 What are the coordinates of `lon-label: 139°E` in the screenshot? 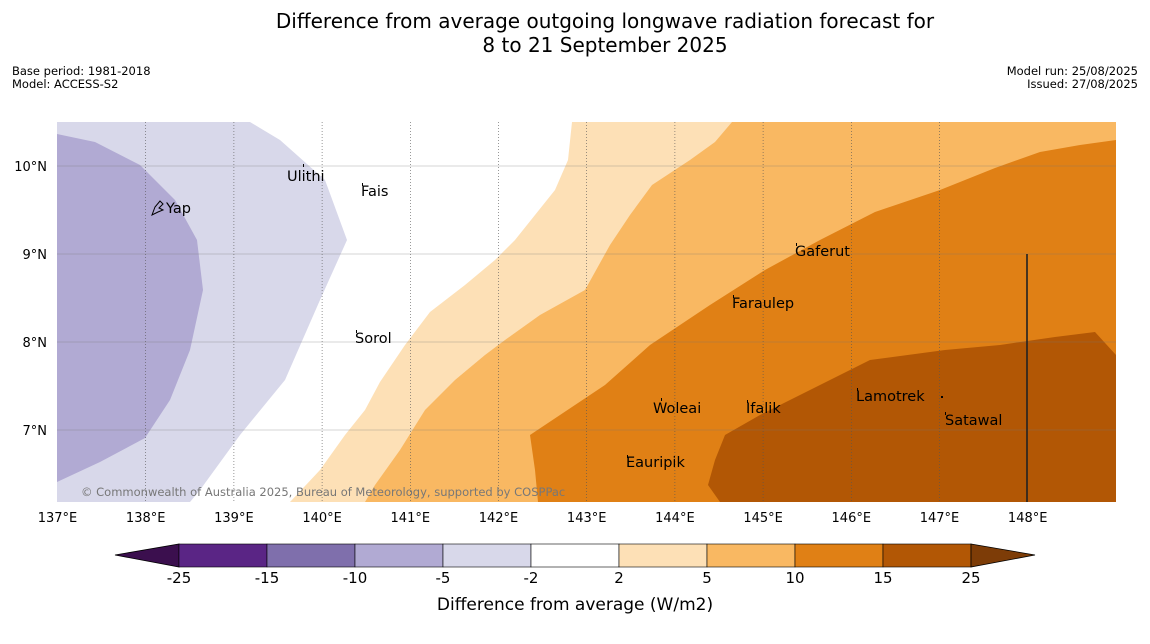 It's located at (234, 518).